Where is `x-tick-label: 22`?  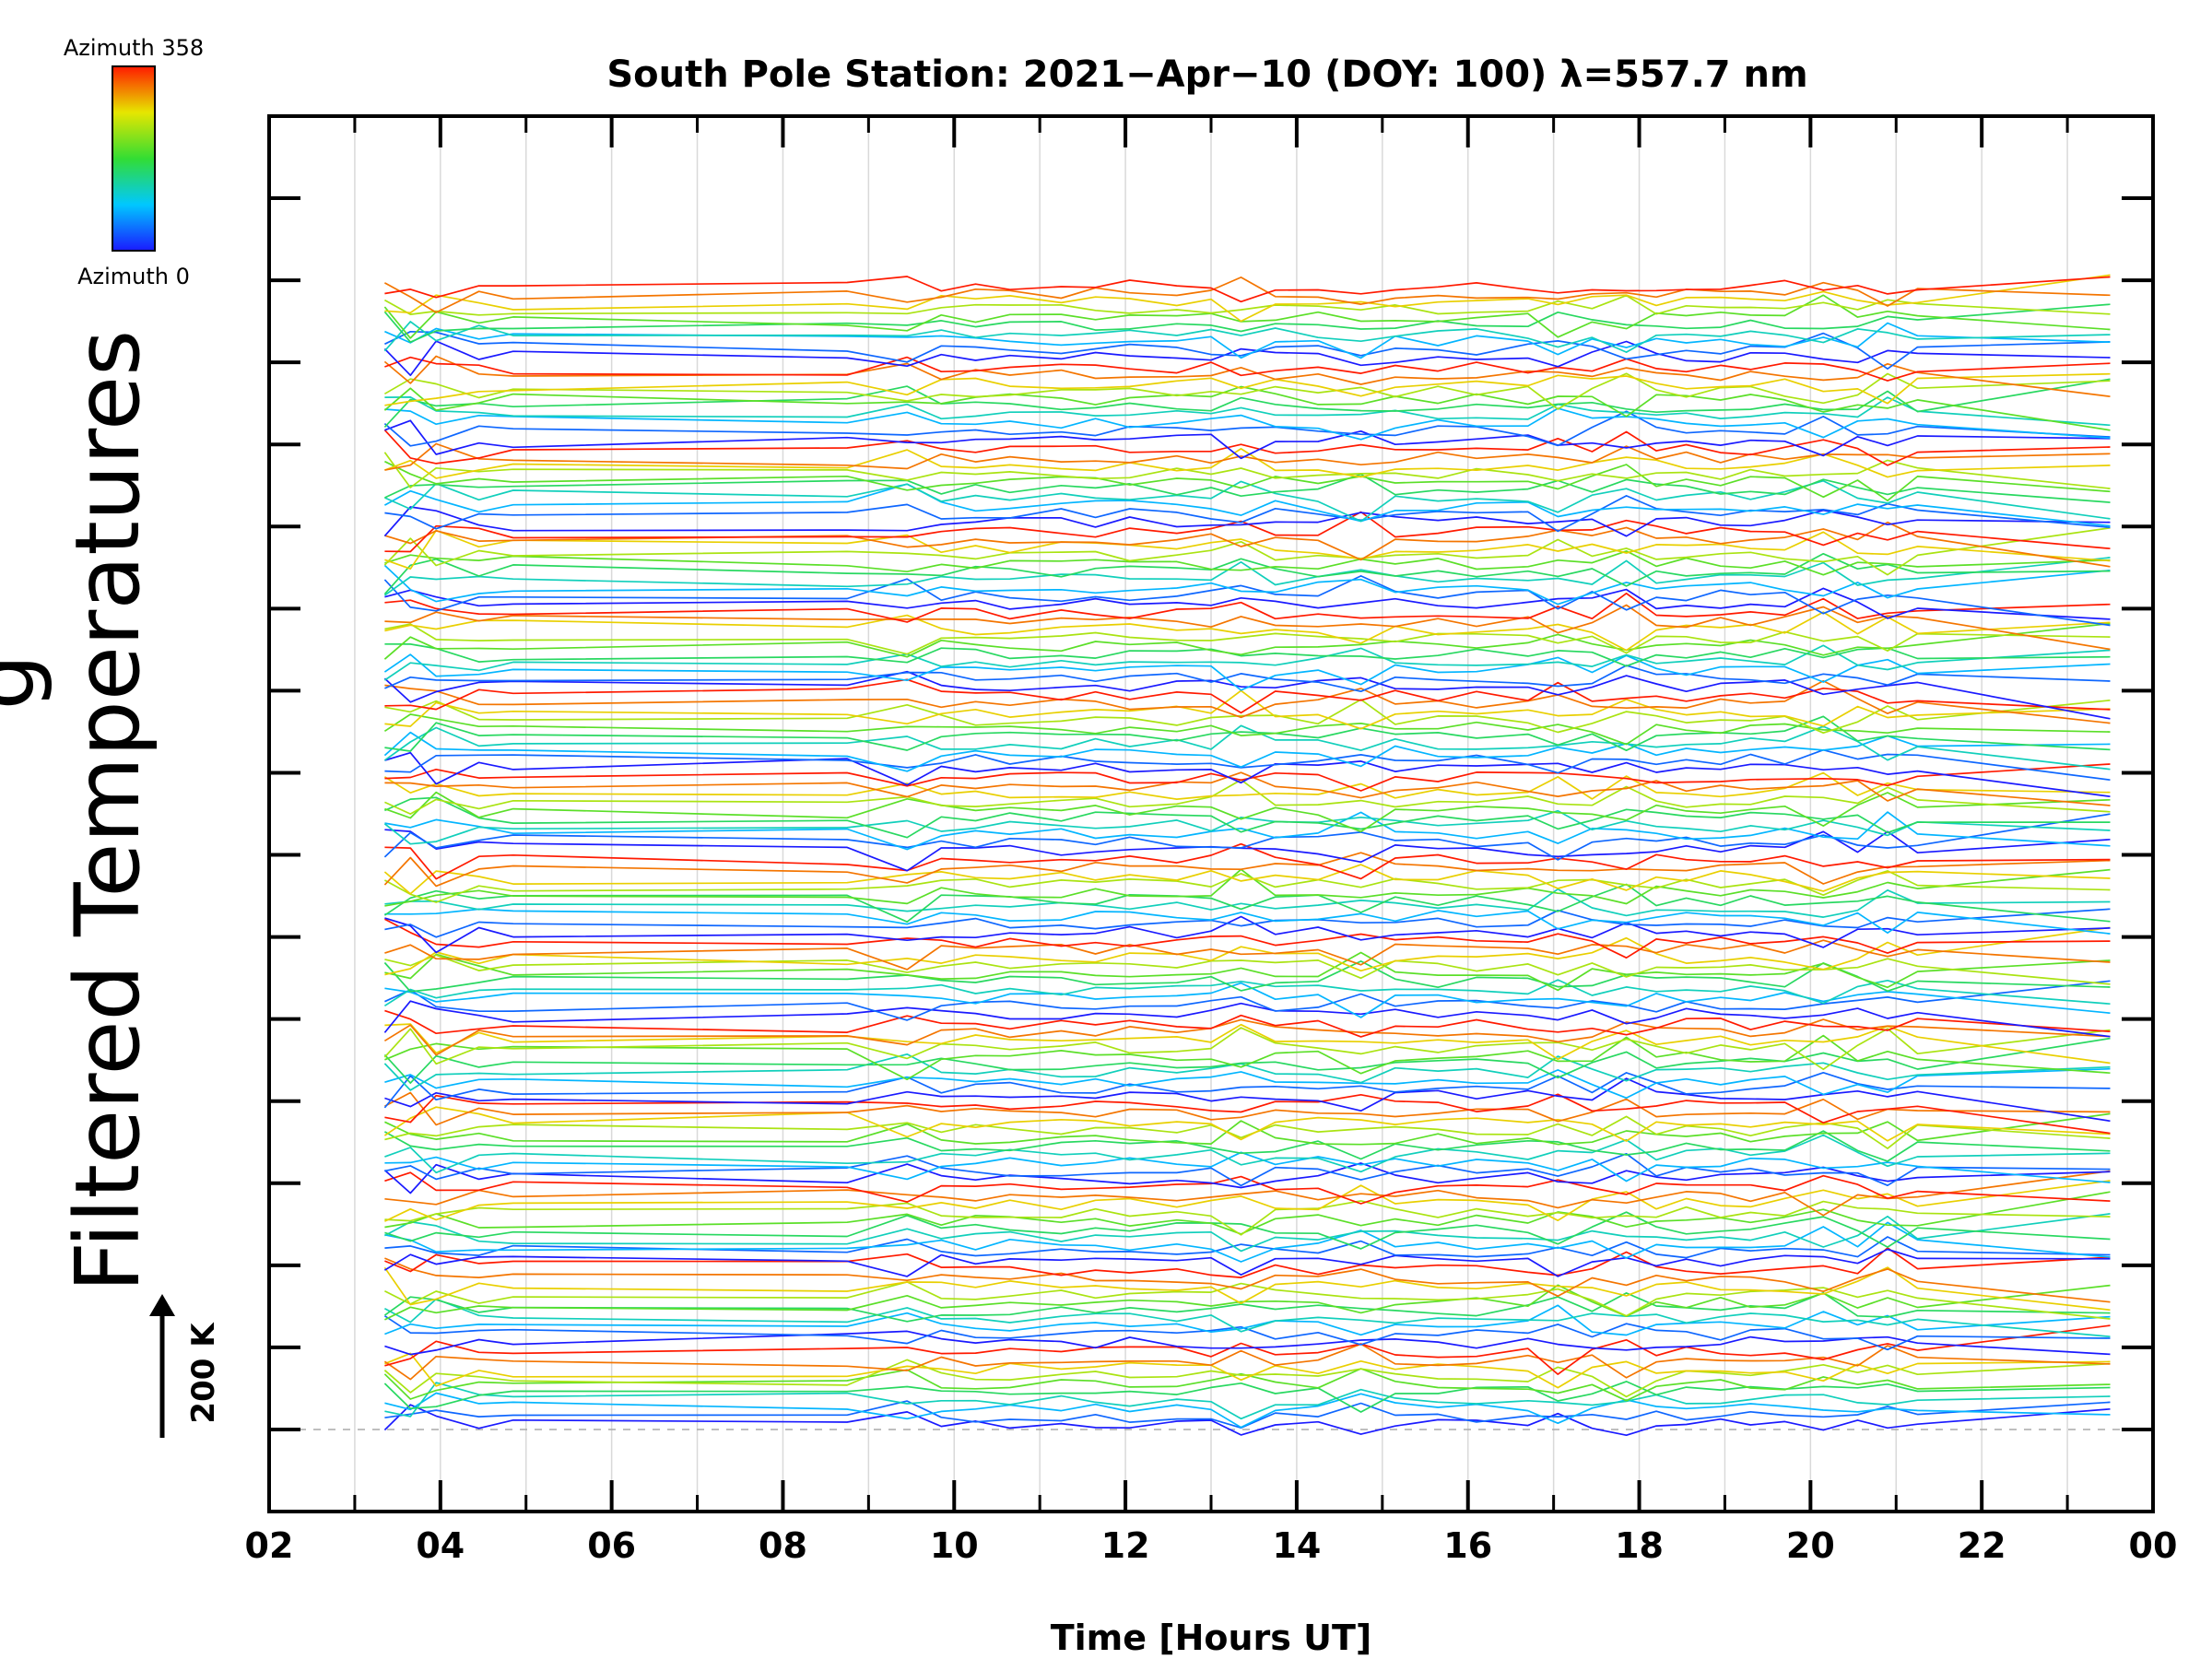
x-tick-label: 22 is located at coordinates (1982, 1545).